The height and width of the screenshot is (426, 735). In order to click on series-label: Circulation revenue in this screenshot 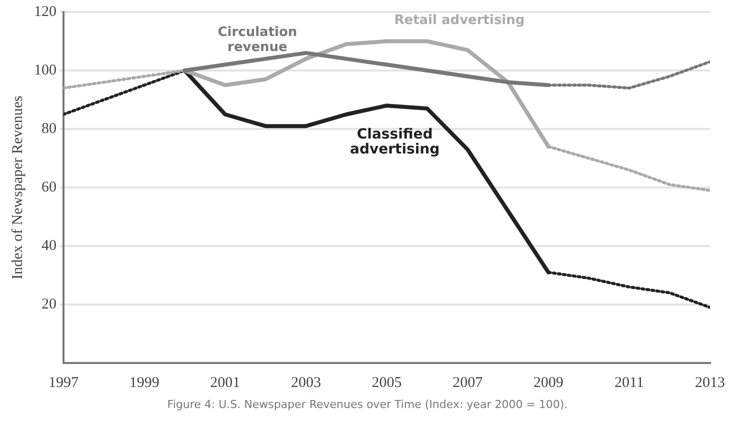, I will do `click(258, 39)`.